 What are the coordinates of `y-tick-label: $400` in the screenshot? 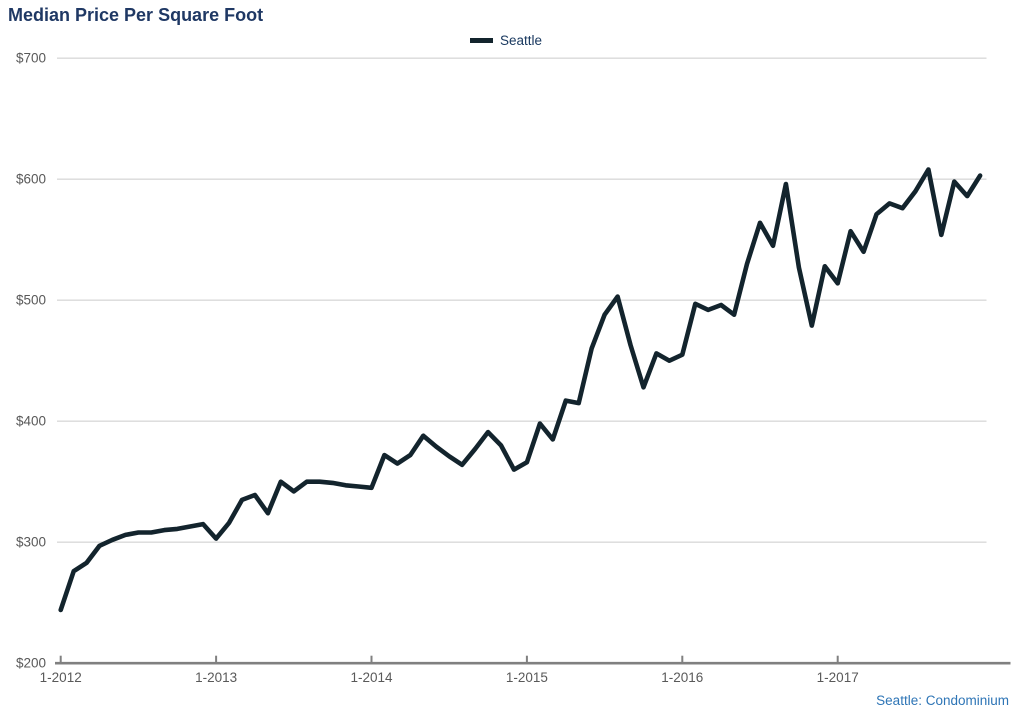 It's located at (31, 421).